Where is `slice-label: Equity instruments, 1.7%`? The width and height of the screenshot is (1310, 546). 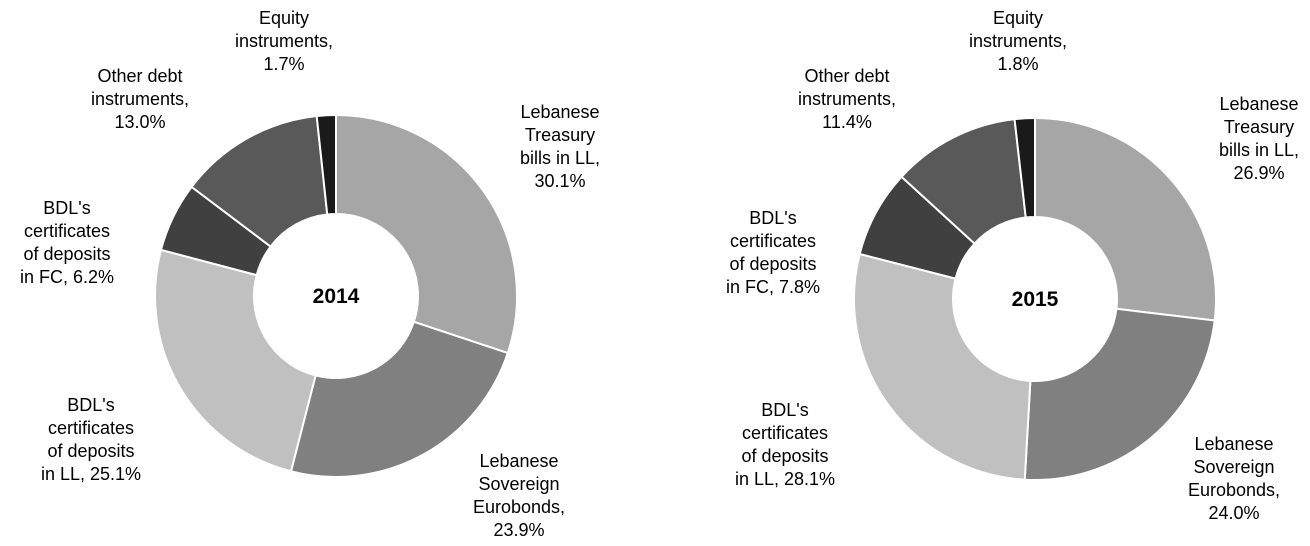
slice-label: Equity instruments, 1.7% is located at coordinates (284, 41).